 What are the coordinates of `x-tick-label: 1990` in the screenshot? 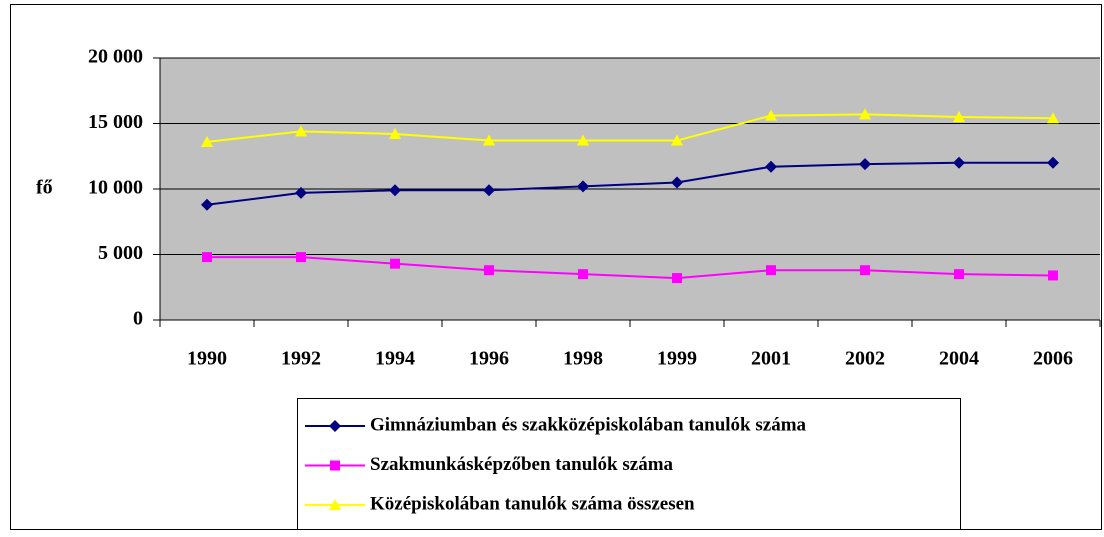 It's located at (207, 359).